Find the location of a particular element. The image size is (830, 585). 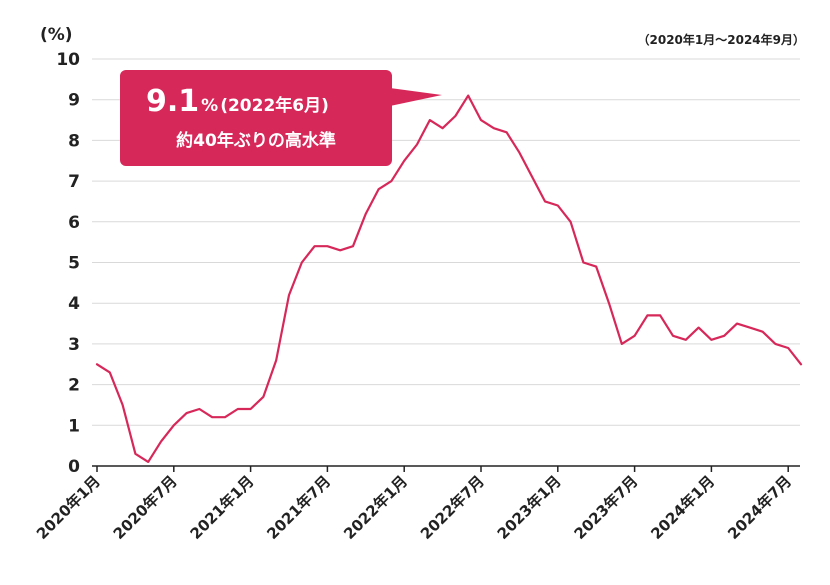

x-tick-label: 2020年1月 is located at coordinates (68, 507).